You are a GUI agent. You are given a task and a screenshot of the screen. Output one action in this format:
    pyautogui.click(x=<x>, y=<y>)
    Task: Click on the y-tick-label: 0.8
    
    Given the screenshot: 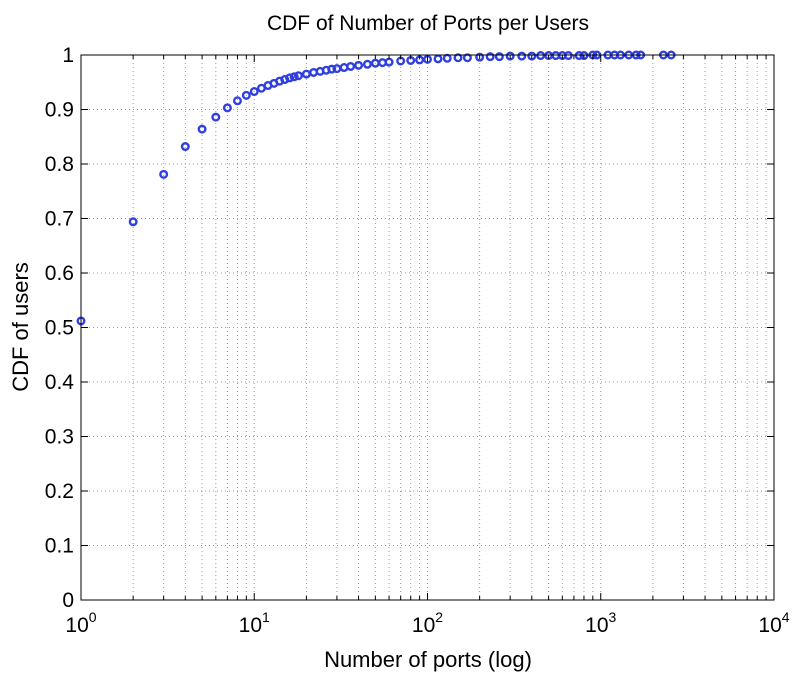 What is the action you would take?
    pyautogui.click(x=59, y=164)
    